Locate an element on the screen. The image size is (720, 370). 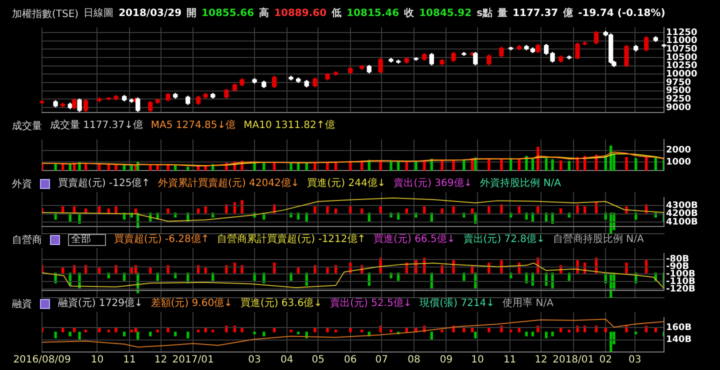
x-tick-label: 08 is located at coordinates (414, 360).